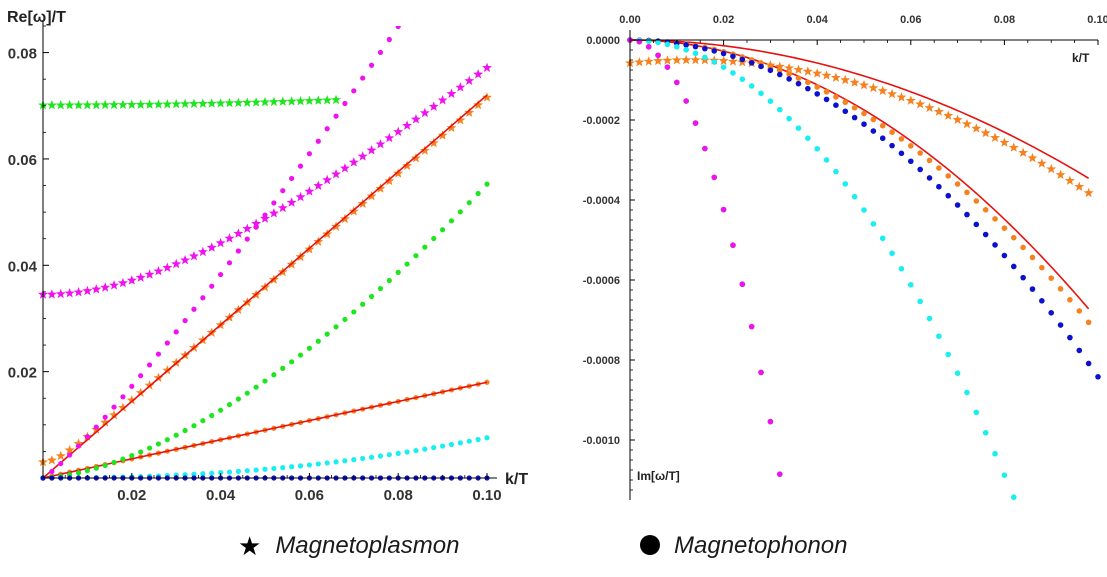 The image size is (1107, 577). I want to click on right-y-tick-label: -0.0006, so click(601, 281).